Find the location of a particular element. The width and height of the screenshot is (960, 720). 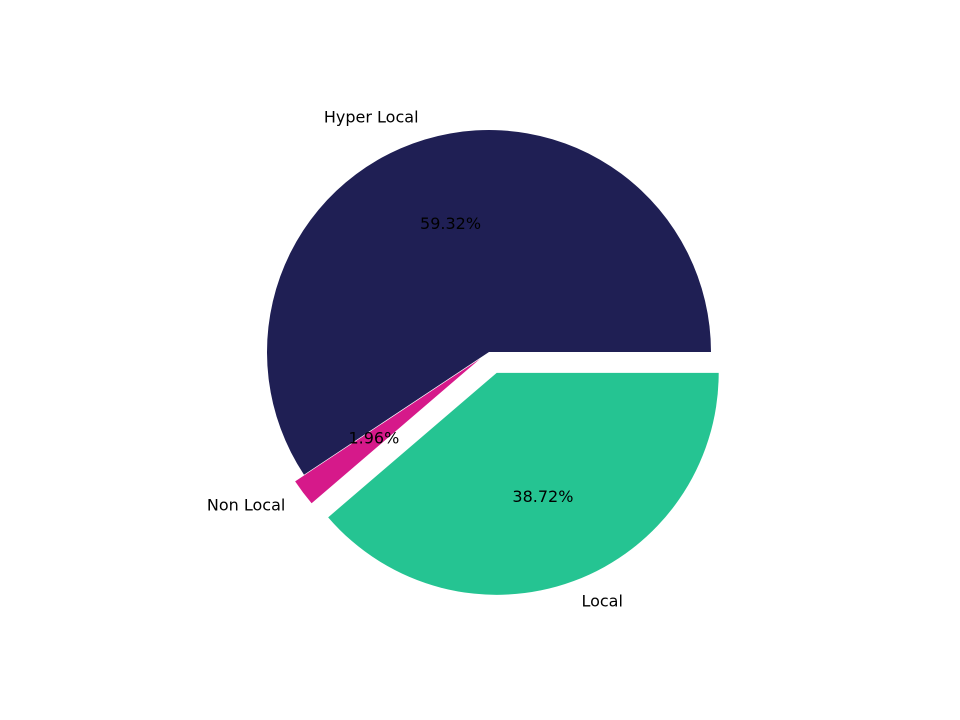

value-label: 59.32% is located at coordinates (450, 223).